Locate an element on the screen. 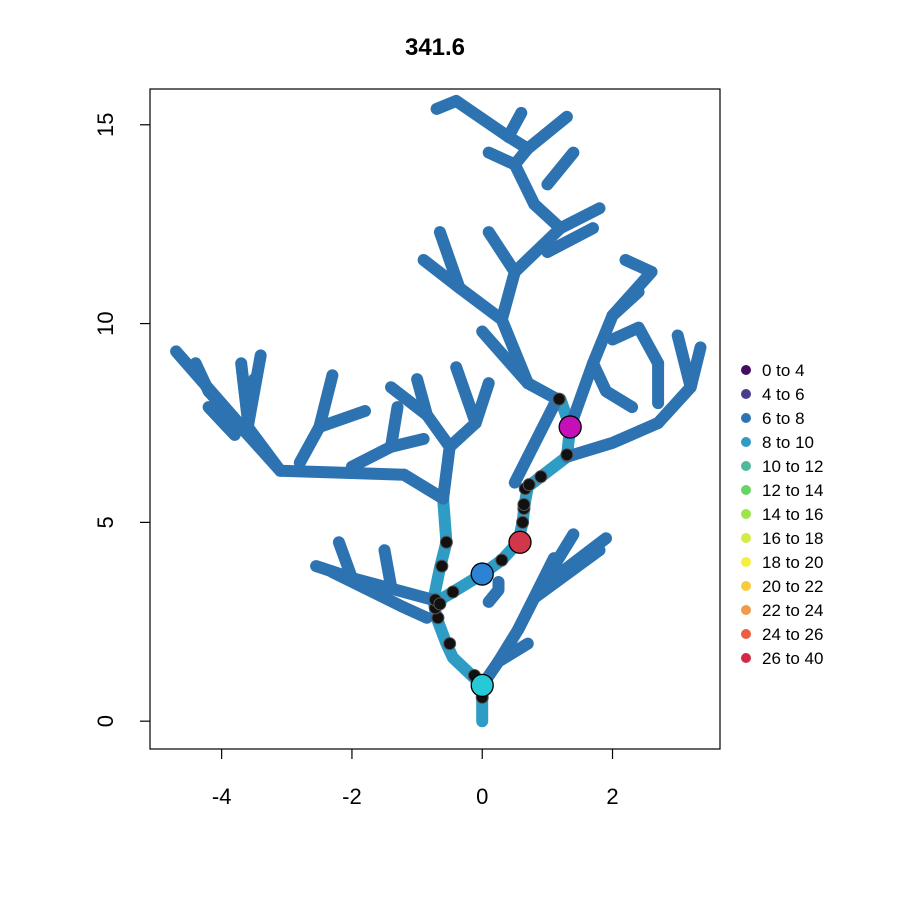 The image size is (900, 900). x-tick-label: 0 is located at coordinates (482, 796).